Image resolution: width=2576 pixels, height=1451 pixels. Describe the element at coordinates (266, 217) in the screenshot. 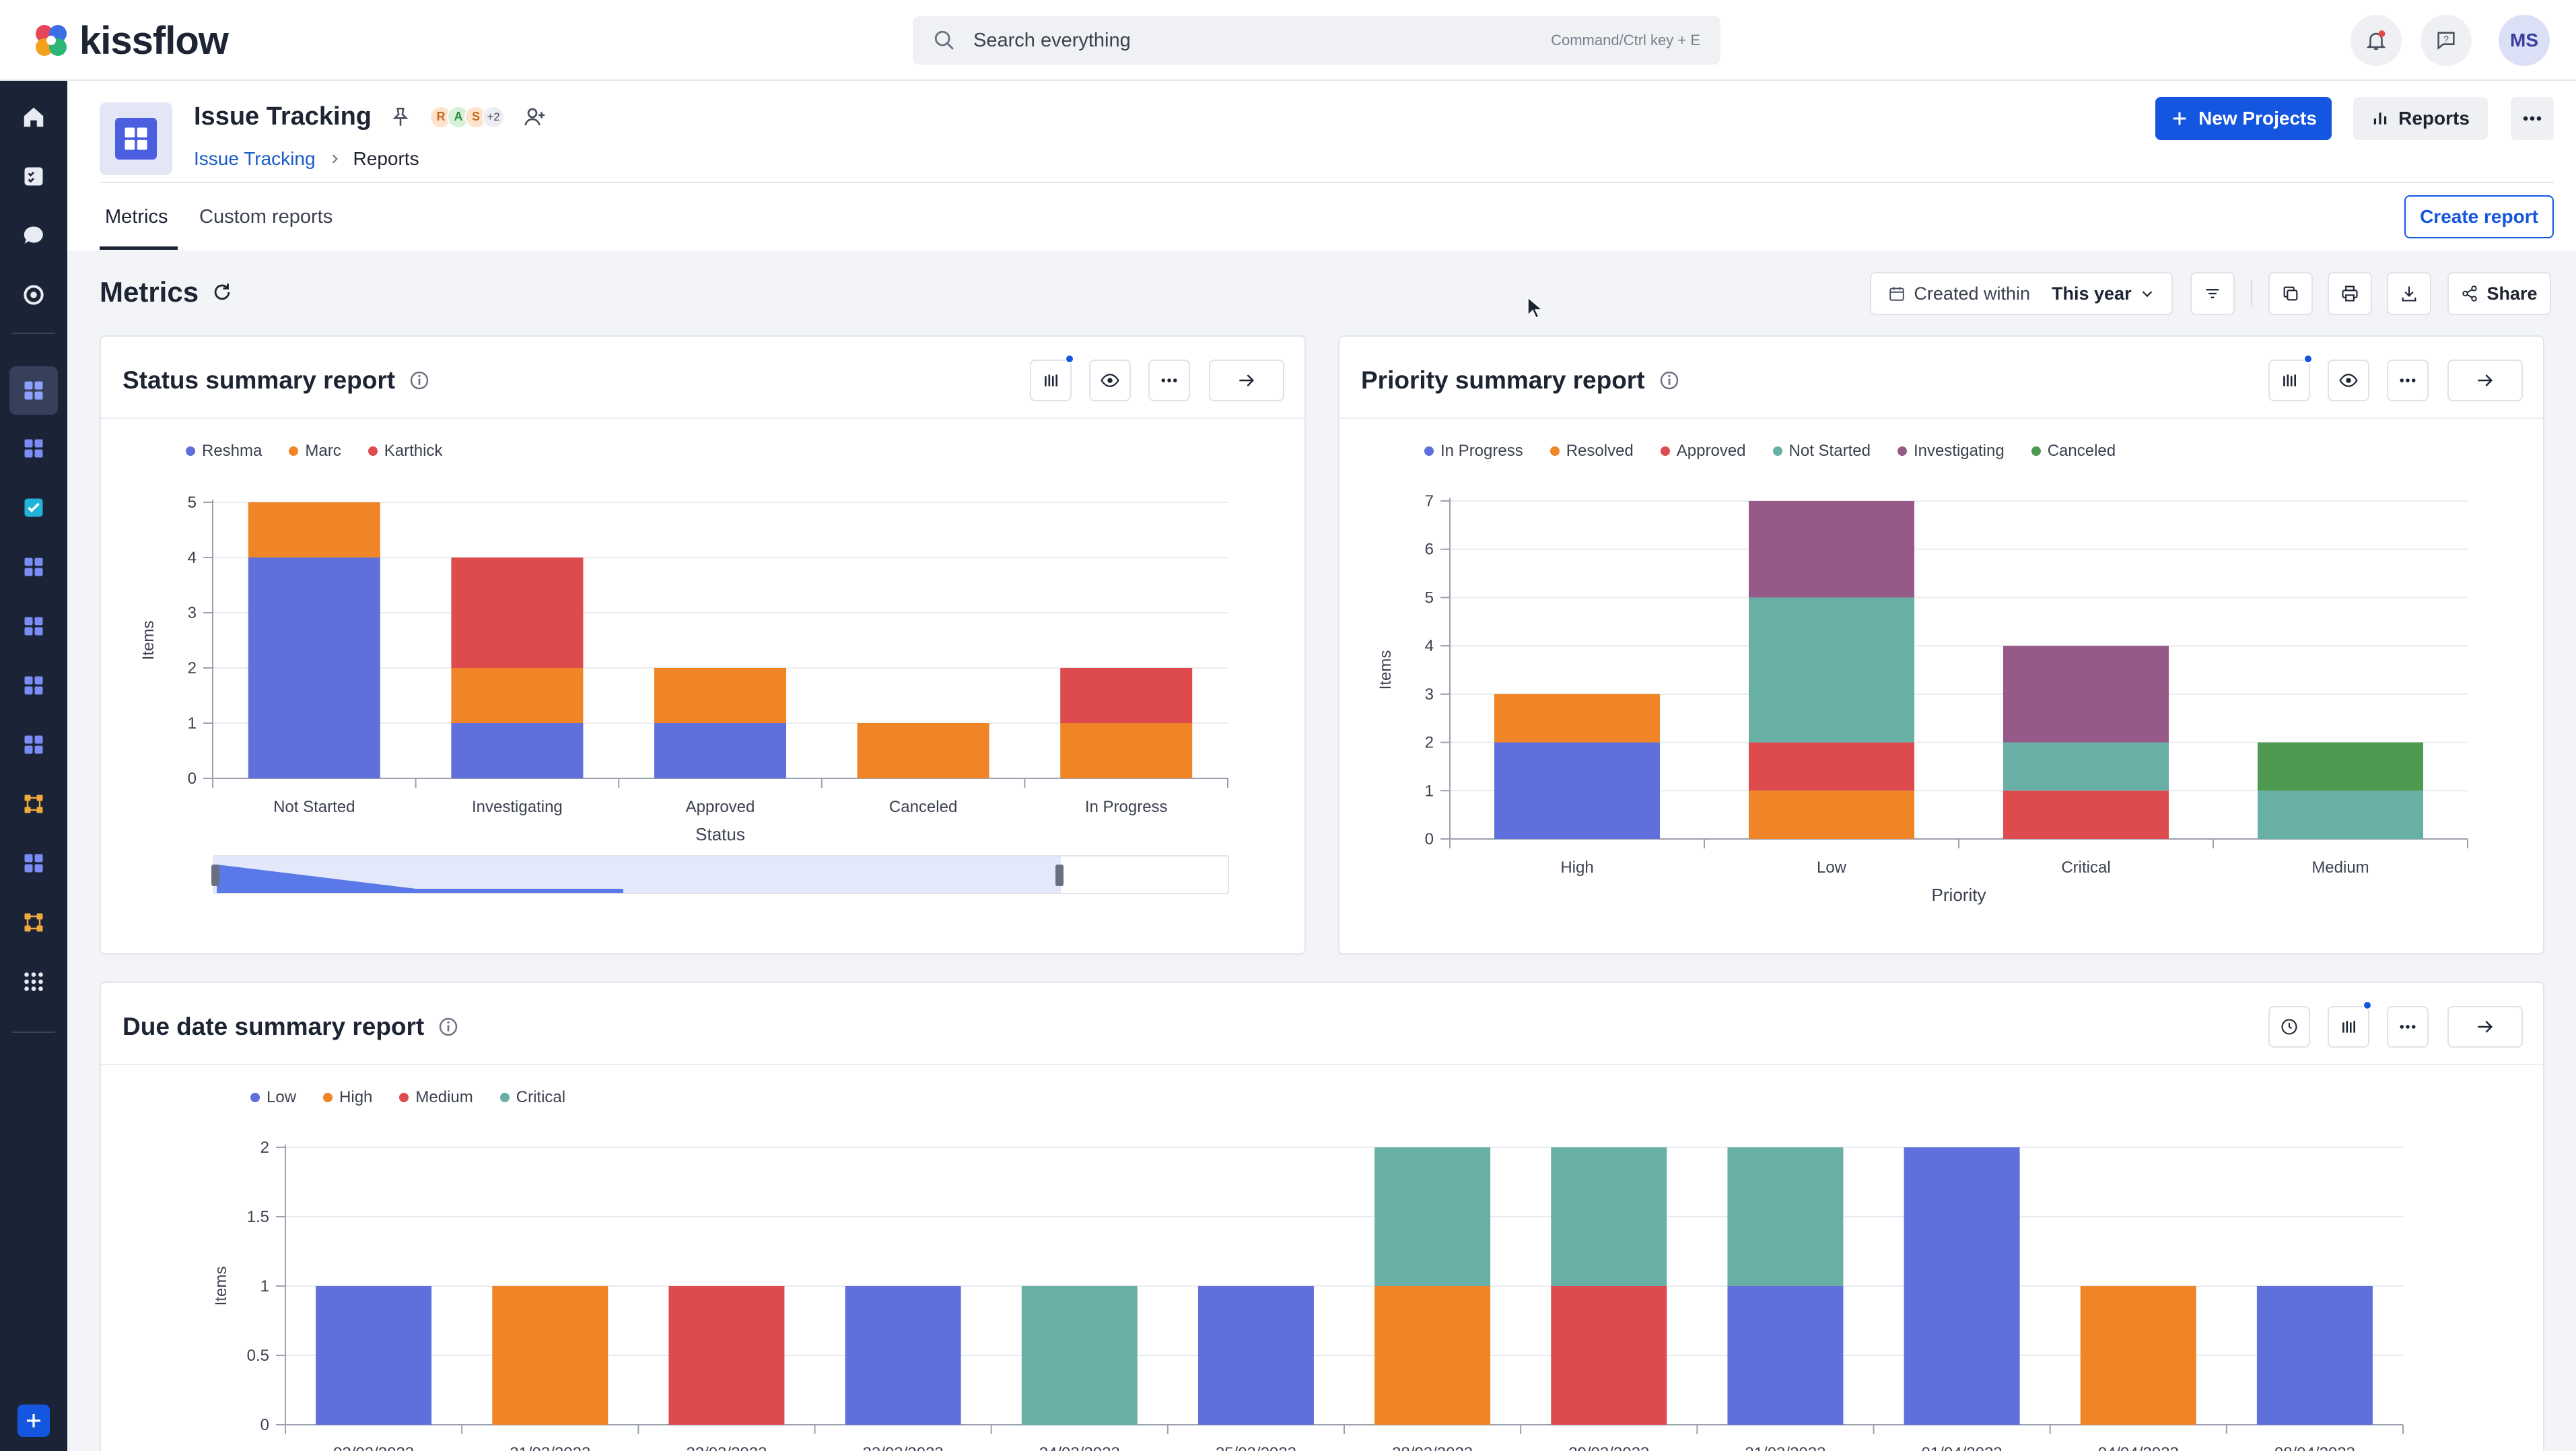

I see `tab-custom-reports: Custom reports` at that location.